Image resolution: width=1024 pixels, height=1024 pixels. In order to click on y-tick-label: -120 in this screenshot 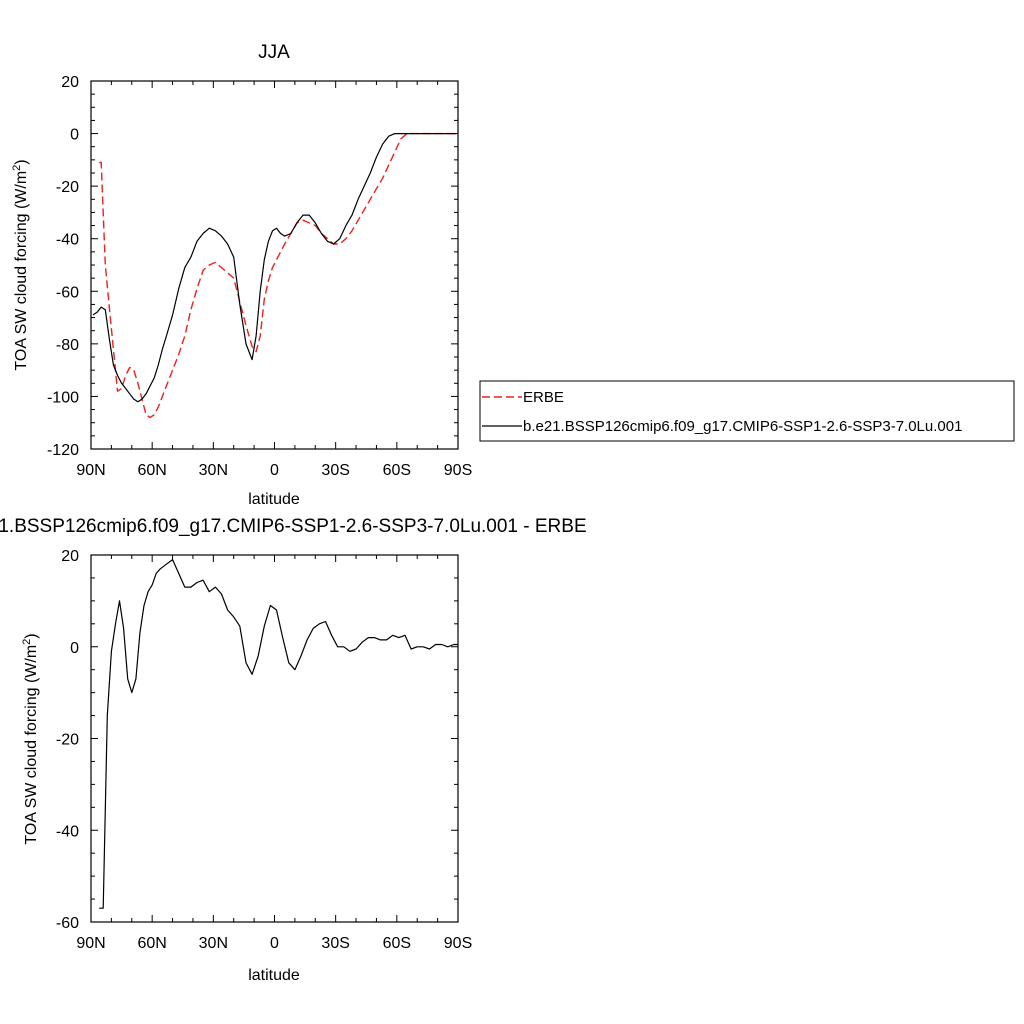, I will do `click(63, 450)`.